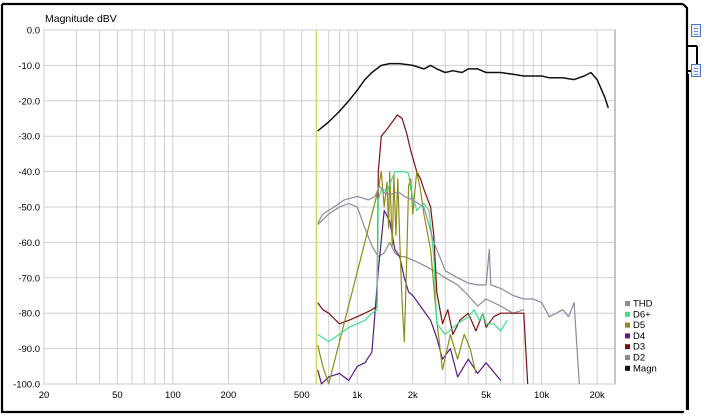  I want to click on legend-label: D4, so click(639, 336).